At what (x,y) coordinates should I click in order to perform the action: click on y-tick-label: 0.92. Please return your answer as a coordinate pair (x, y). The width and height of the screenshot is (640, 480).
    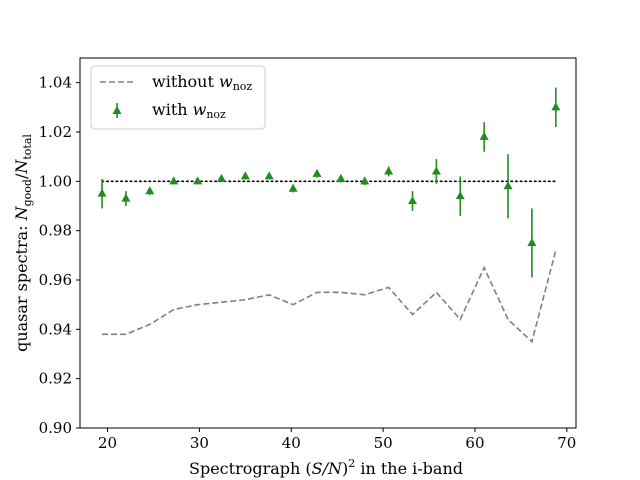
    Looking at the image, I should click on (55, 379).